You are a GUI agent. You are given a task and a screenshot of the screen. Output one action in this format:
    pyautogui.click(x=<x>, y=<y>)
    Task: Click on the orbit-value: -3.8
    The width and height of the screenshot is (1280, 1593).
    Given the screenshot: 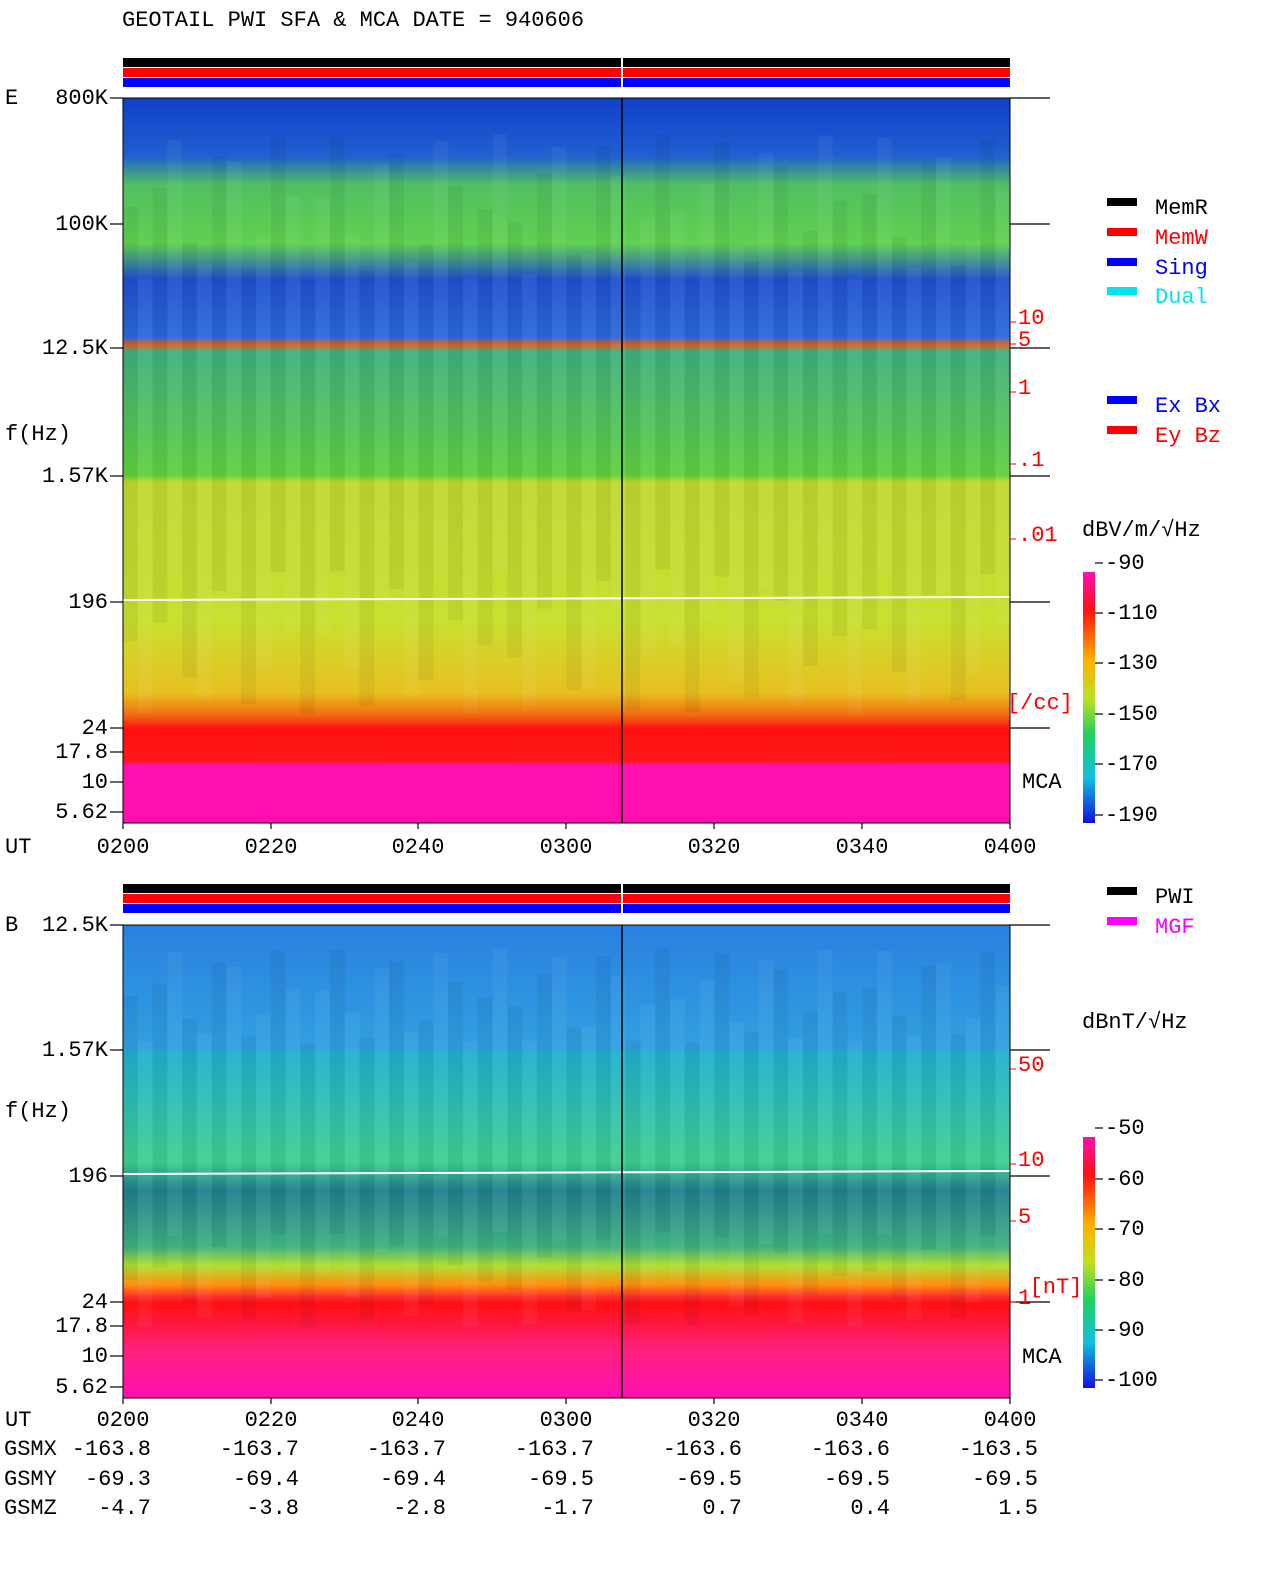 What is the action you would take?
    pyautogui.click(x=272, y=1508)
    